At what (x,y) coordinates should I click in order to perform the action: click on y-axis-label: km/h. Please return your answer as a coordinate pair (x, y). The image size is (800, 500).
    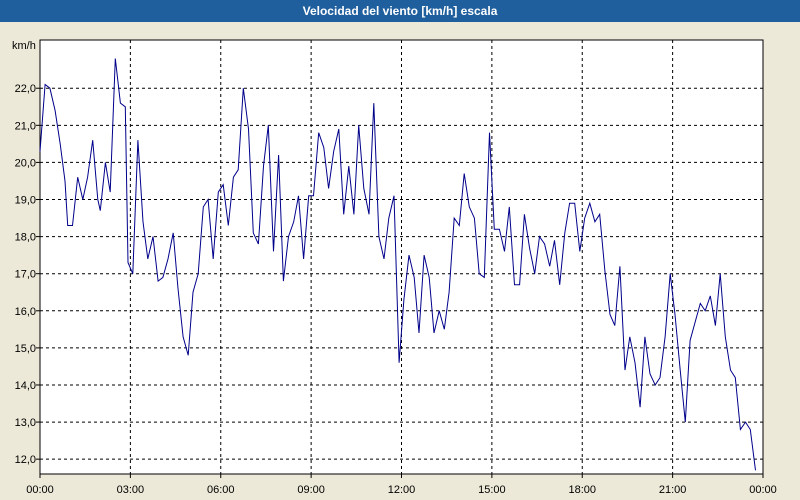
    Looking at the image, I should click on (24, 46).